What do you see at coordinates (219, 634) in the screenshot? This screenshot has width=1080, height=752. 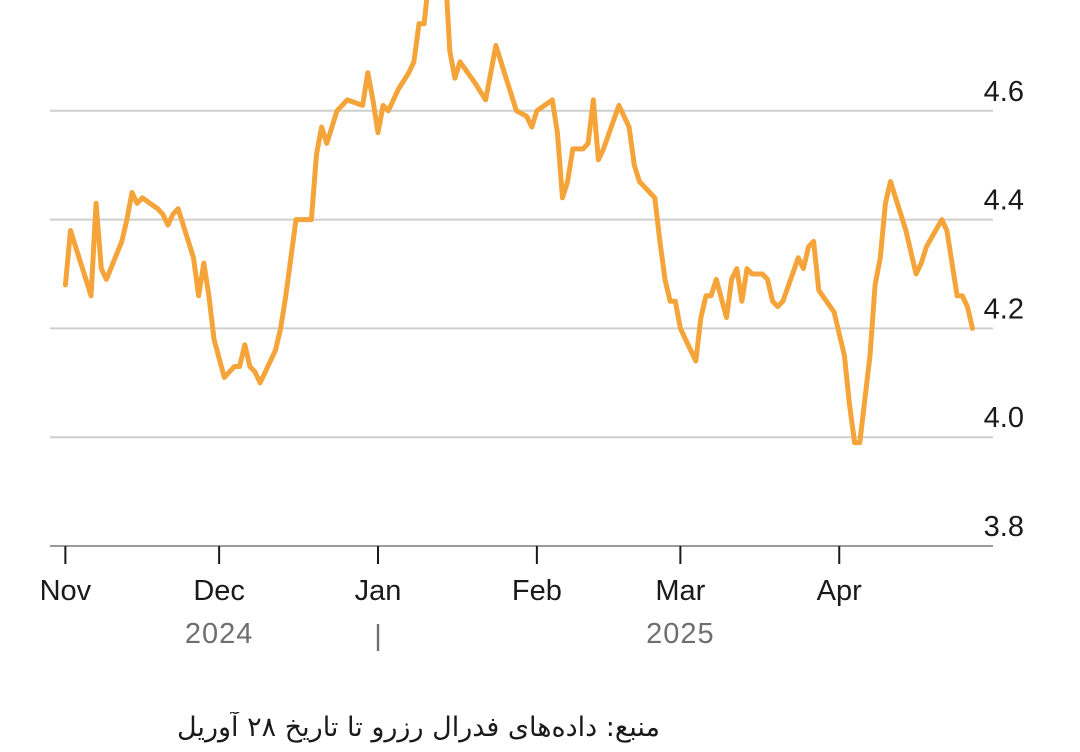 I see `year-label: 2024` at bounding box center [219, 634].